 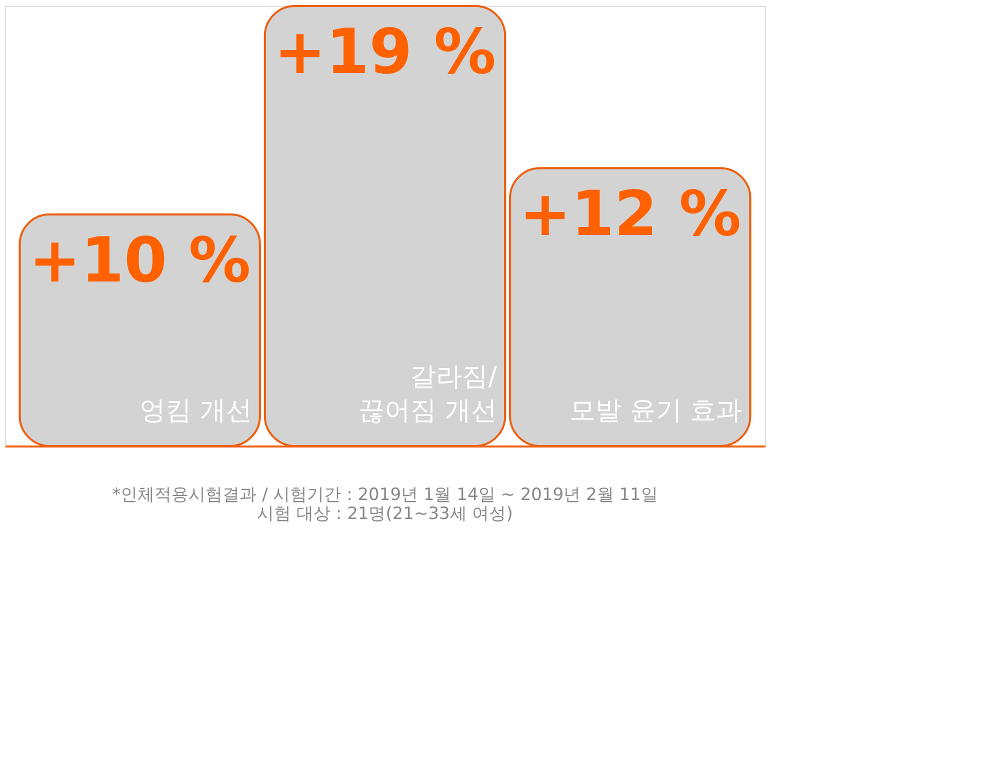 What do you see at coordinates (385, 514) in the screenshot?
I see `text: 시험 대상 : 21명(21~33세 여성)` at bounding box center [385, 514].